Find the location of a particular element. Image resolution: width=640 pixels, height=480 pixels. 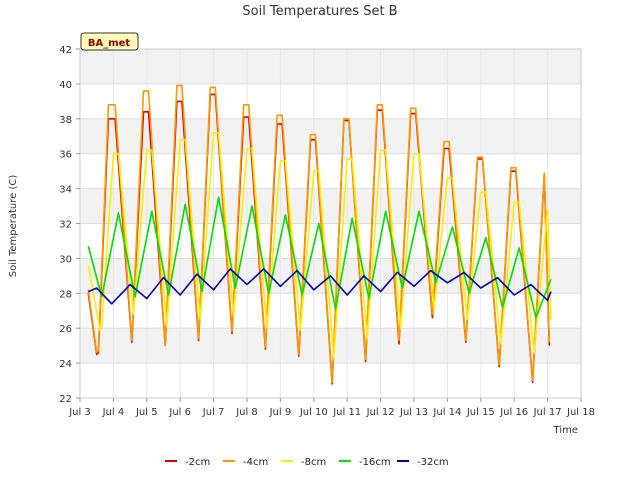

badge-box is located at coordinates (109, 41).